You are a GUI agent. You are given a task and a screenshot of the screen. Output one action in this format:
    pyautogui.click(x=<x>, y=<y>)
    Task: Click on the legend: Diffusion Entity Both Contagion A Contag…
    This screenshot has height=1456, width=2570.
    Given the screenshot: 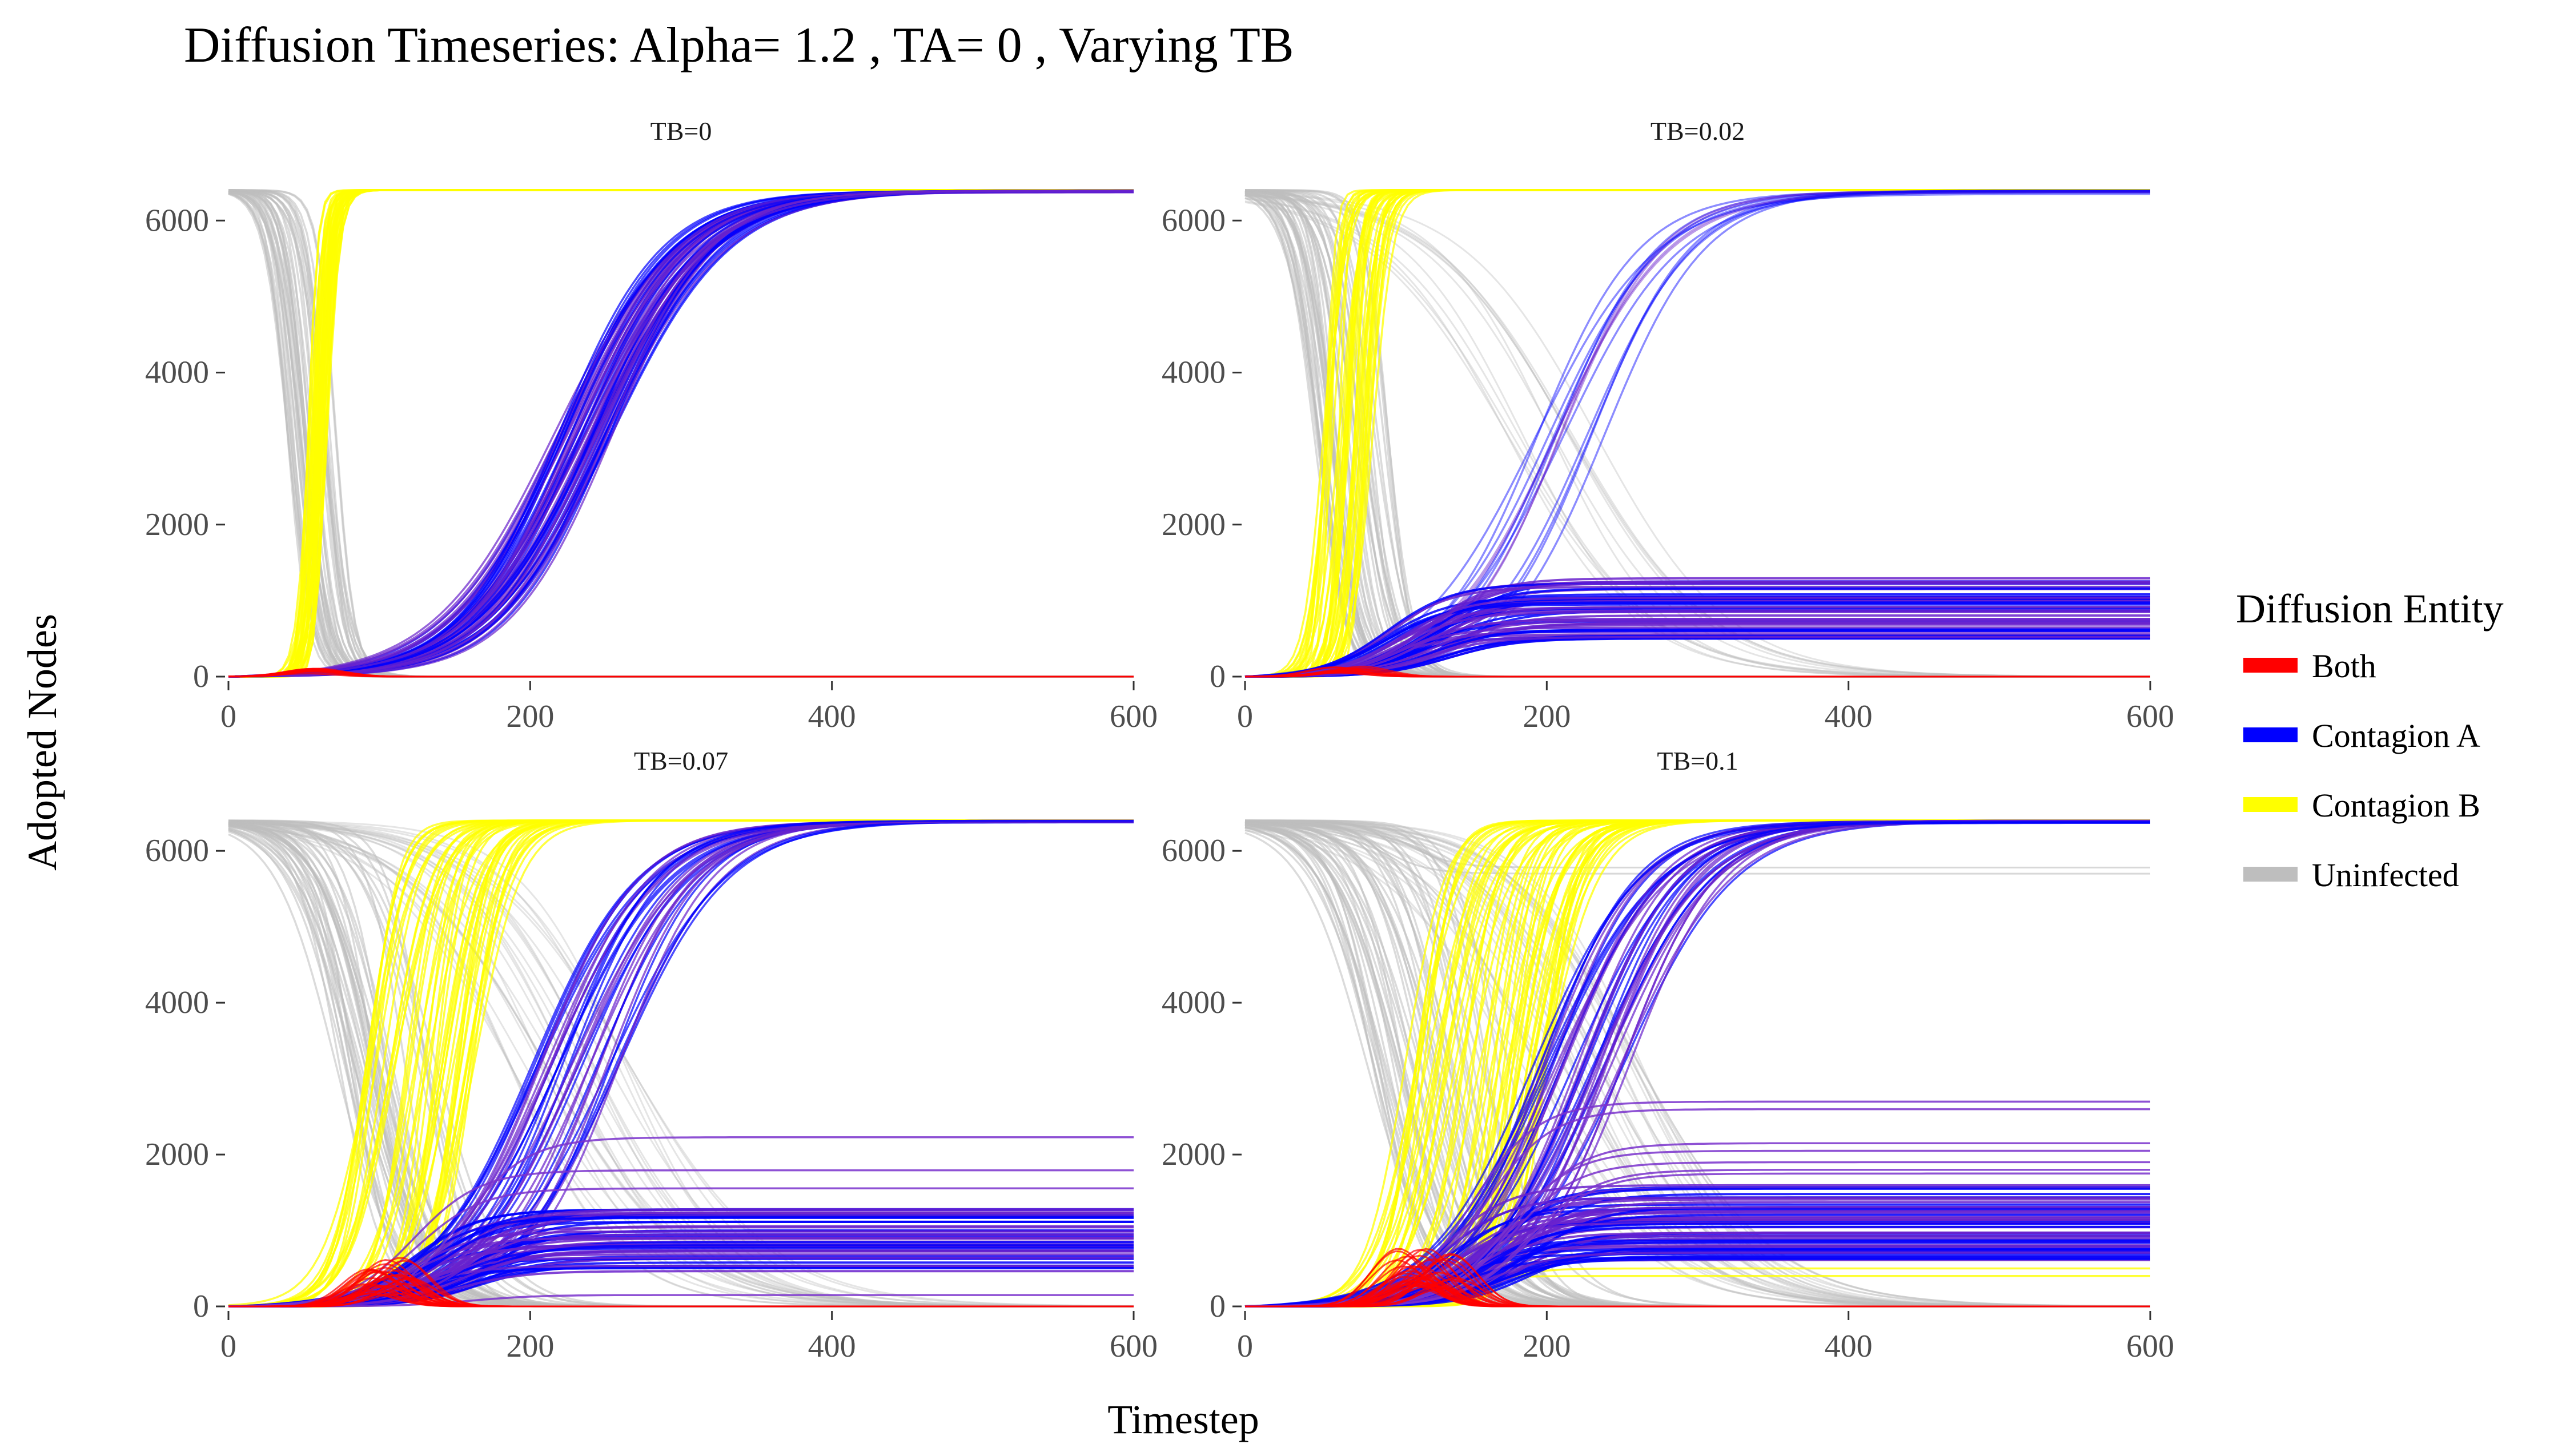 What is the action you would take?
    pyautogui.click(x=2370, y=740)
    